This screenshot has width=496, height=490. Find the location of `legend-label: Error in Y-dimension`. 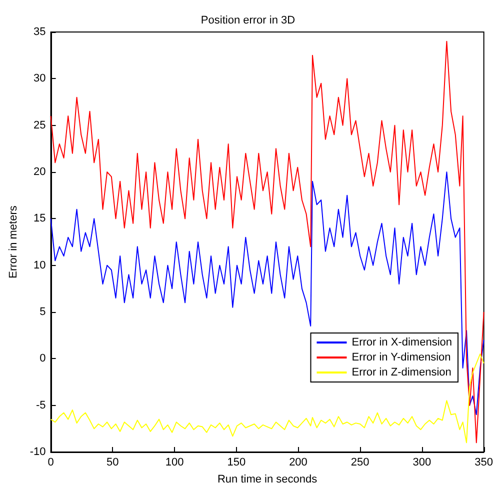

legend-label: Error in Y-dimension is located at coordinates (401, 358).